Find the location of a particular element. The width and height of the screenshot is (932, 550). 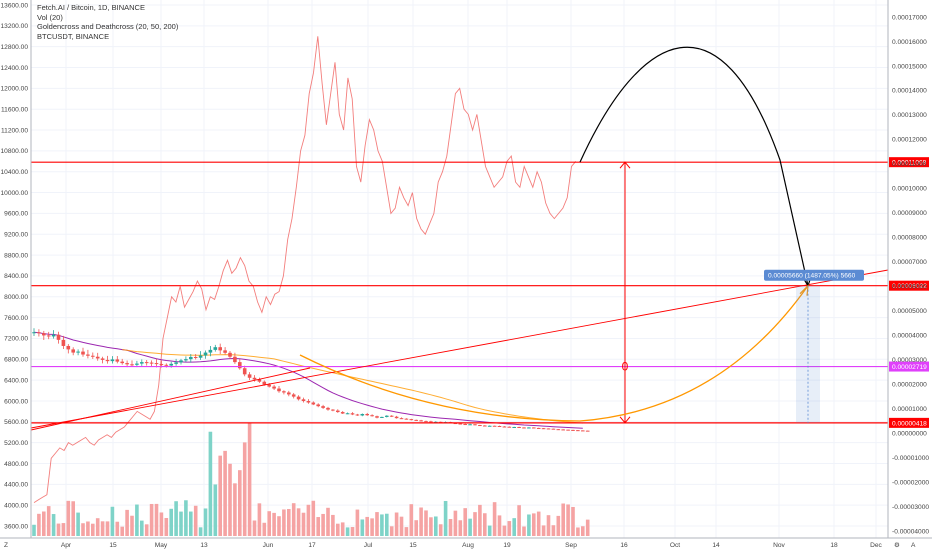

left-axis-label: 8800.00 is located at coordinates (16, 255).